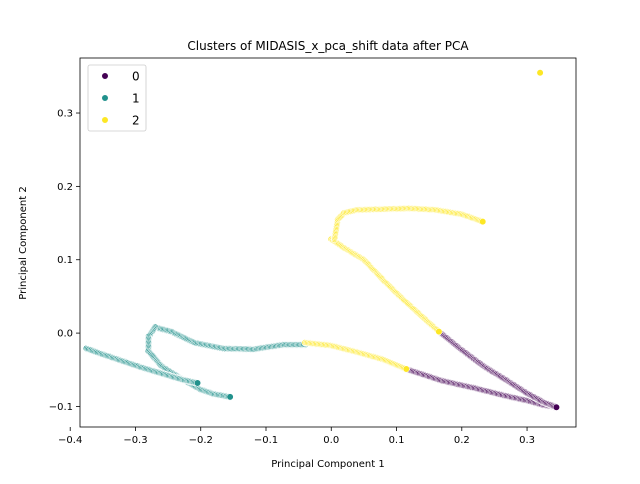 This screenshot has height=484, width=640. Describe the element at coordinates (397, 440) in the screenshot. I see `x-tick-label: 0.1` at that location.